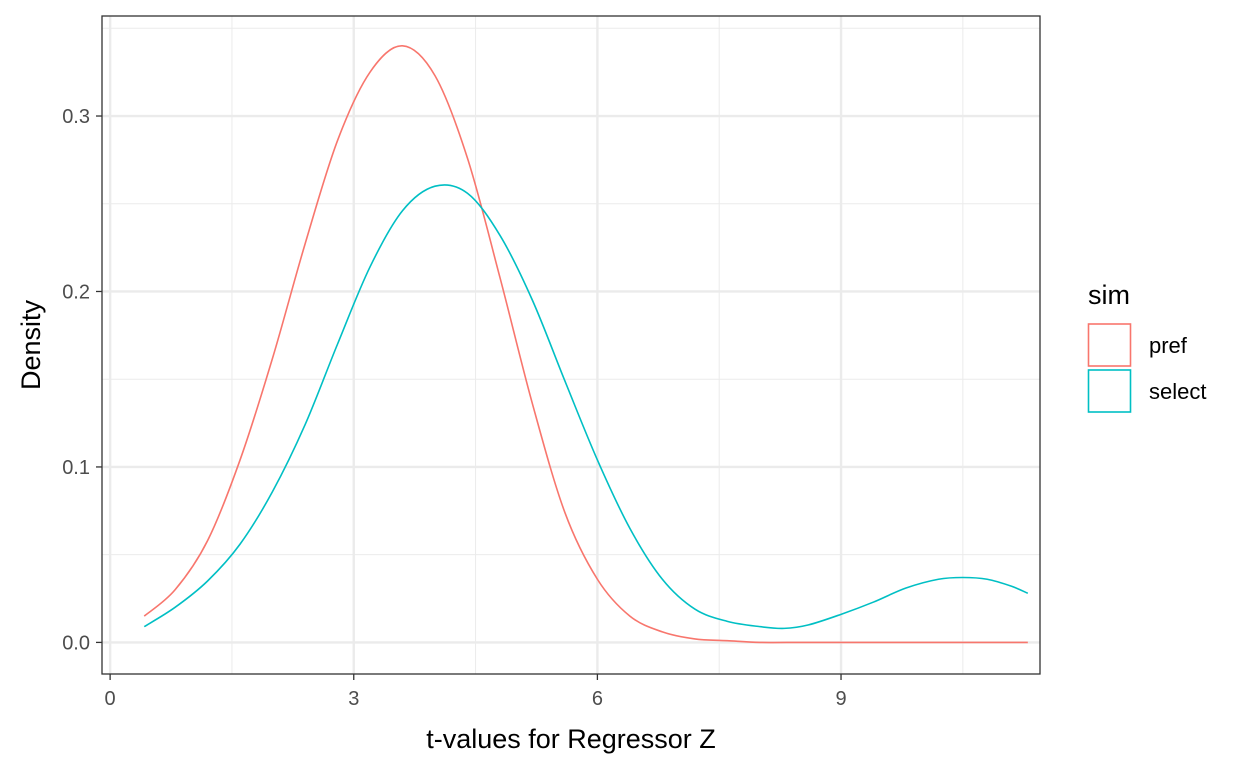 The image size is (1248, 768). I want to click on x-tick-label: 6, so click(597, 699).